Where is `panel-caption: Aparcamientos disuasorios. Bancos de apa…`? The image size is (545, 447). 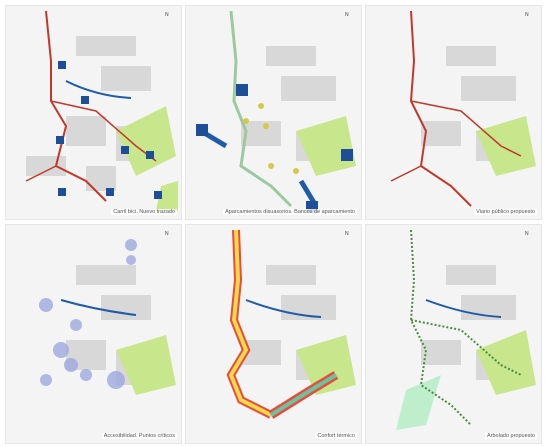 panel-caption: Aparcamientos disuasorios. Bancos de apa… is located at coordinates (290, 212).